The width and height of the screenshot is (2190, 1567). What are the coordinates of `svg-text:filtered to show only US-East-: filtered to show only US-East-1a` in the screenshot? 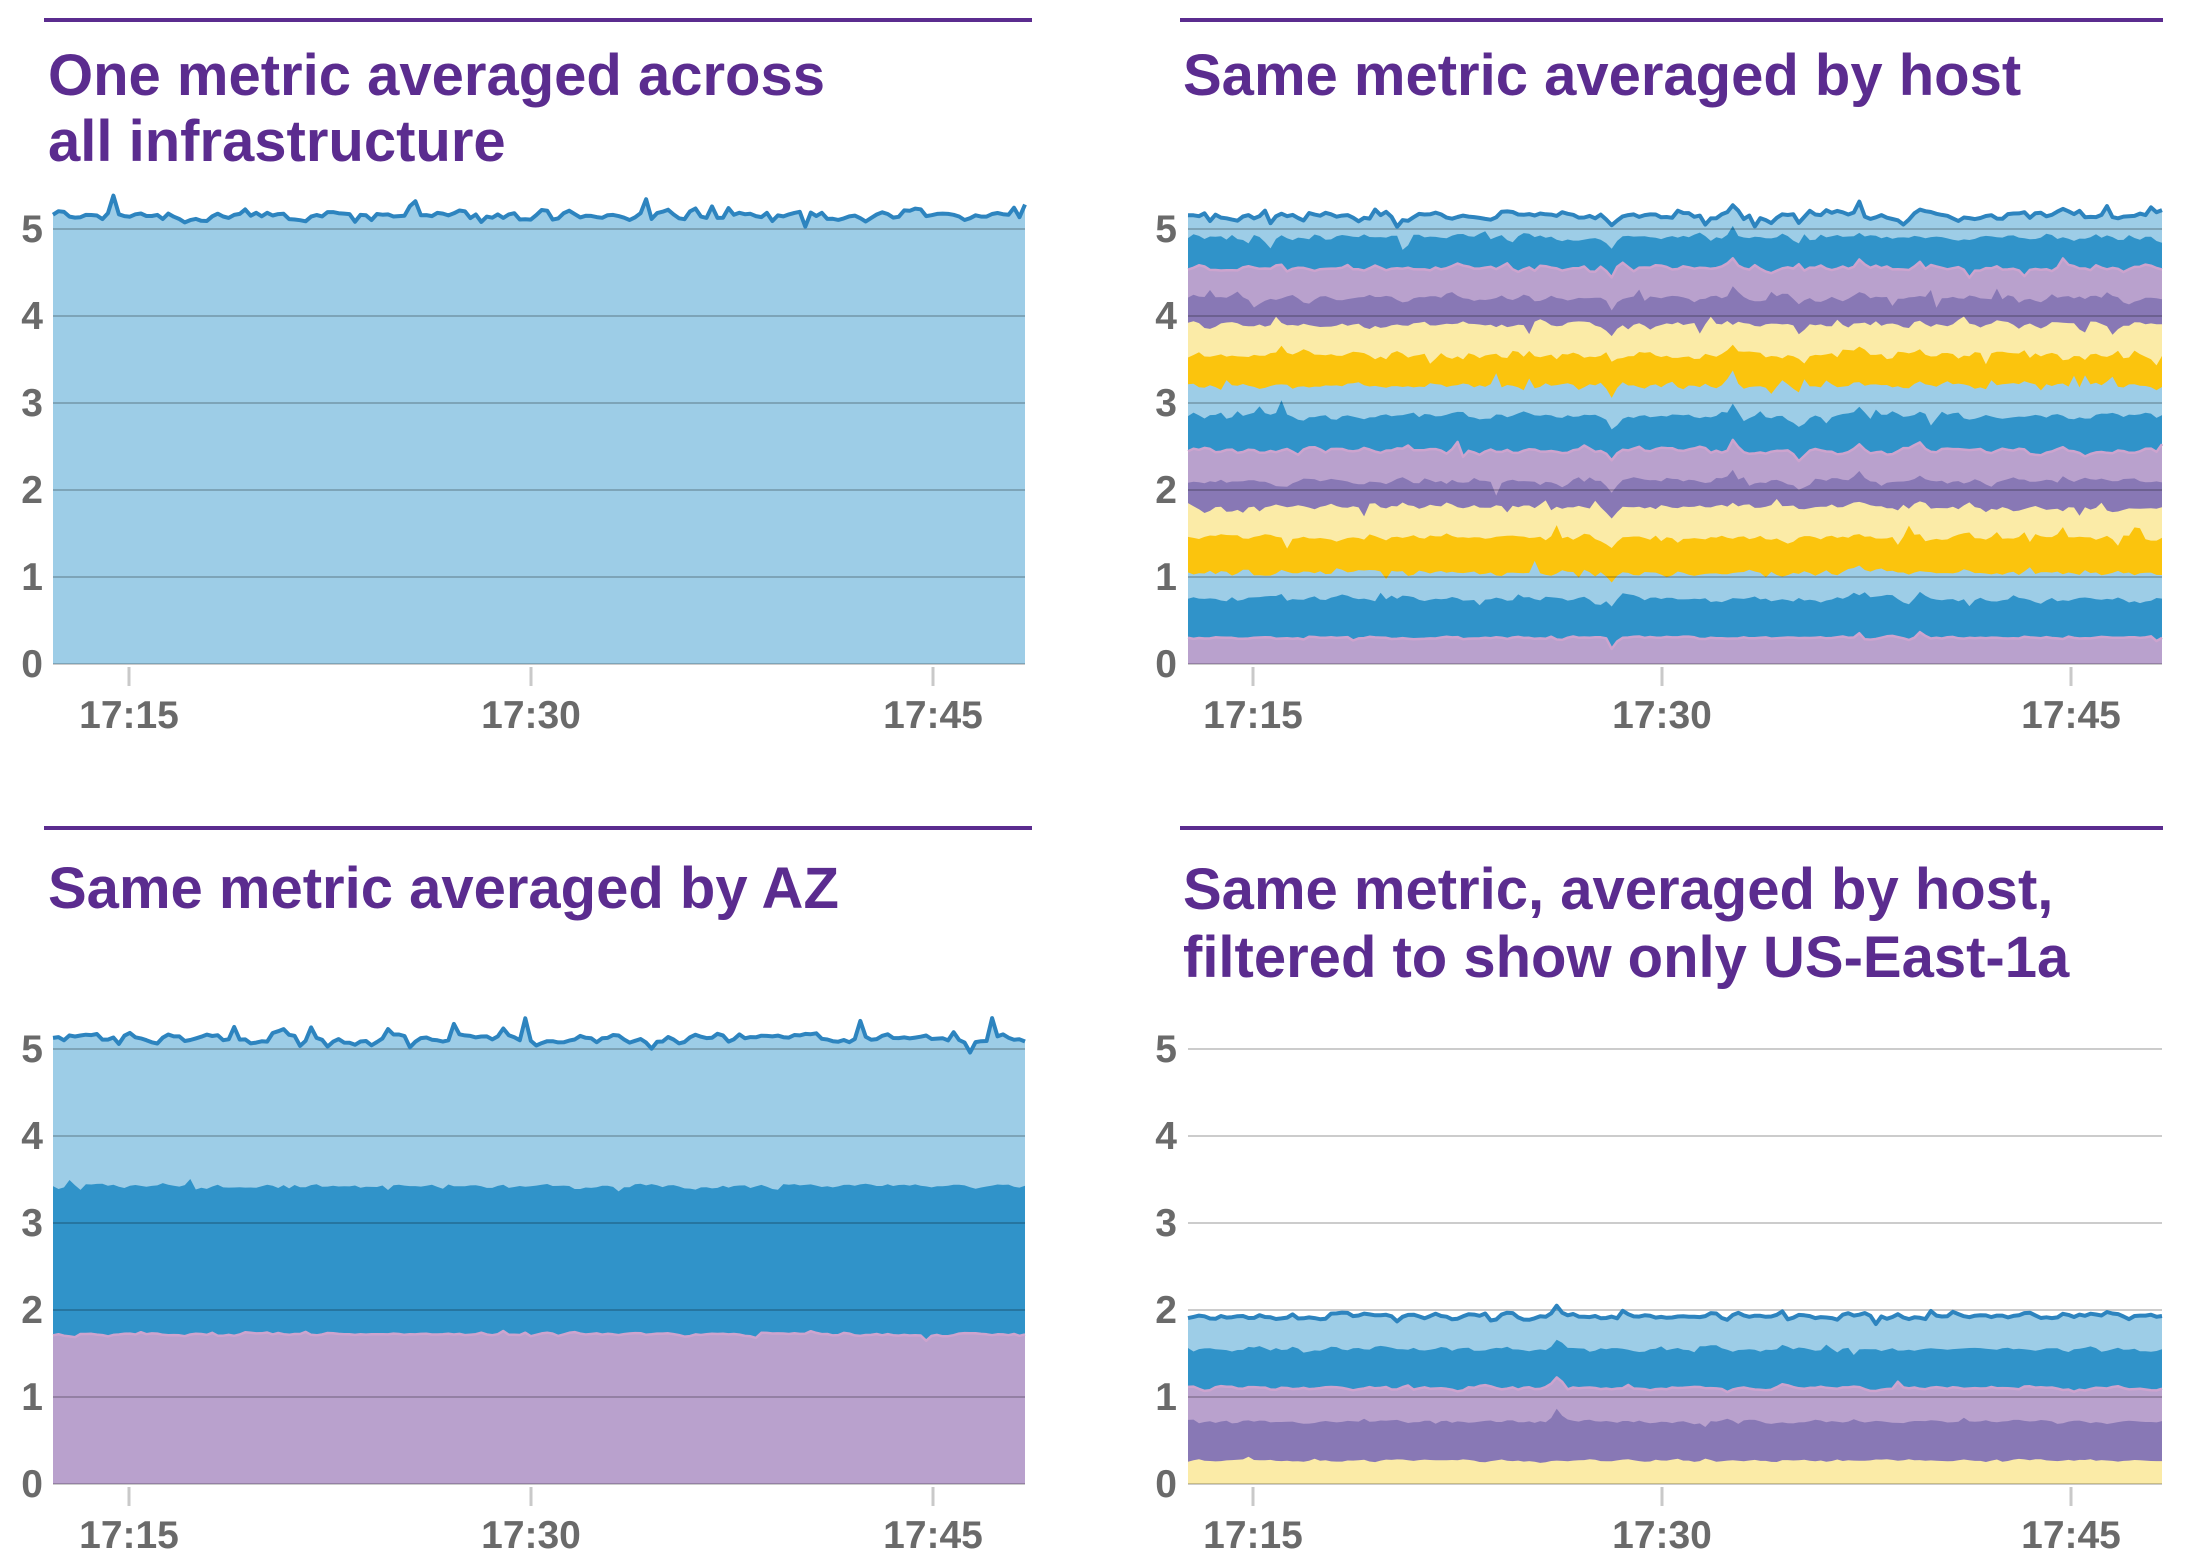 It's located at (1626, 957).